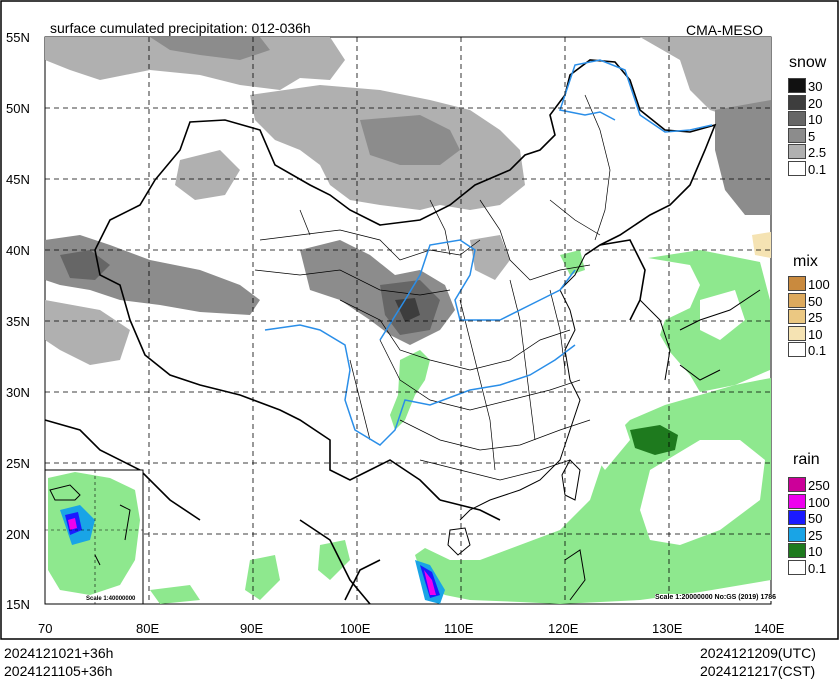 Image resolution: width=839 pixels, height=682 pixels. What do you see at coordinates (18, 604) in the screenshot?
I see `lat-label: 15N` at bounding box center [18, 604].